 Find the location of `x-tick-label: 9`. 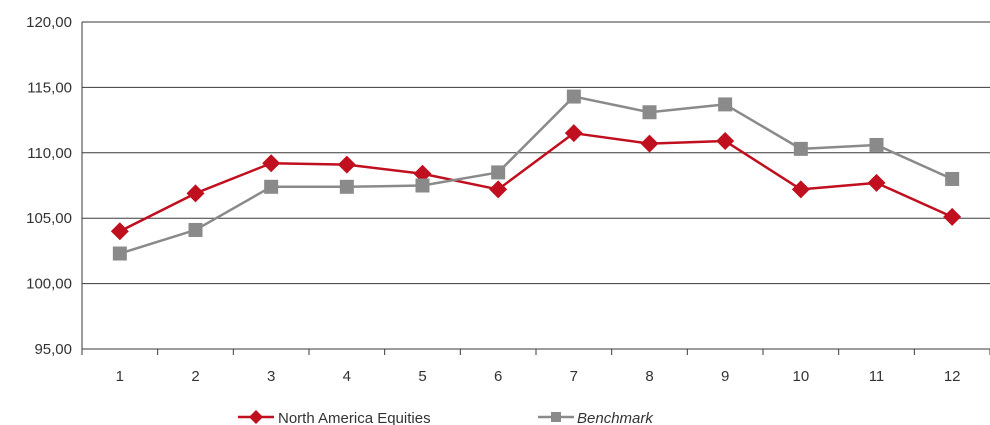

x-tick-label: 9 is located at coordinates (725, 376).